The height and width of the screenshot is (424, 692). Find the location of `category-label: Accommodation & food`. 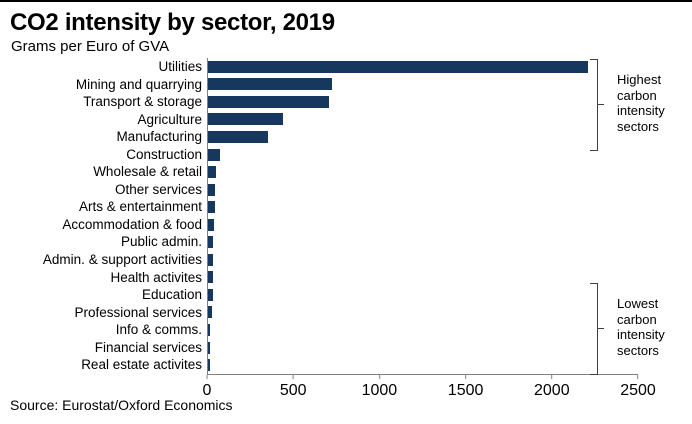

category-label: Accommodation & food is located at coordinates (132, 224).